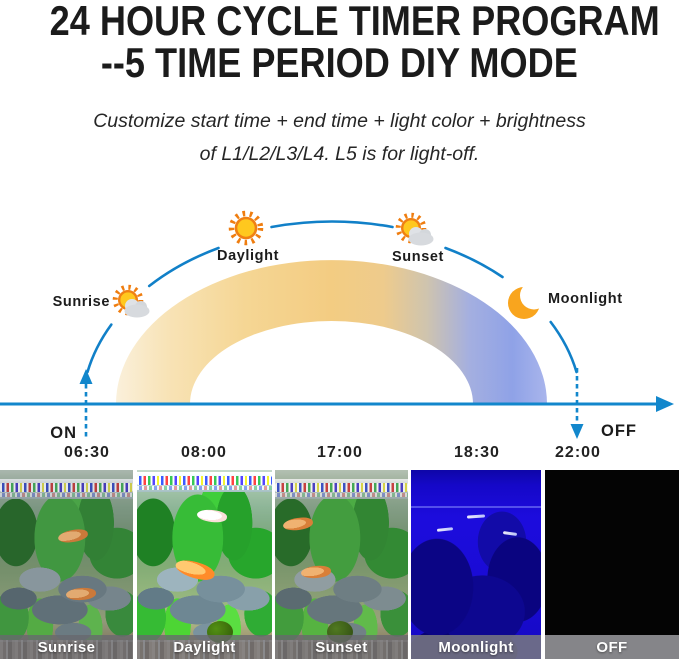  What do you see at coordinates (339, 154) in the screenshot?
I see `subtitle-line2: of L1/L2/L3/L4. L5 is for light-off.` at bounding box center [339, 154].